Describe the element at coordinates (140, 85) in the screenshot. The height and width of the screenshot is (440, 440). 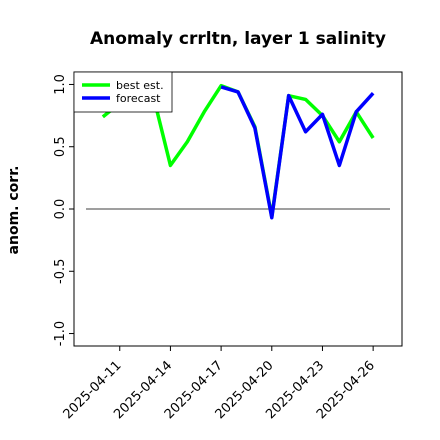
I see `legend-label: best est.` at that location.